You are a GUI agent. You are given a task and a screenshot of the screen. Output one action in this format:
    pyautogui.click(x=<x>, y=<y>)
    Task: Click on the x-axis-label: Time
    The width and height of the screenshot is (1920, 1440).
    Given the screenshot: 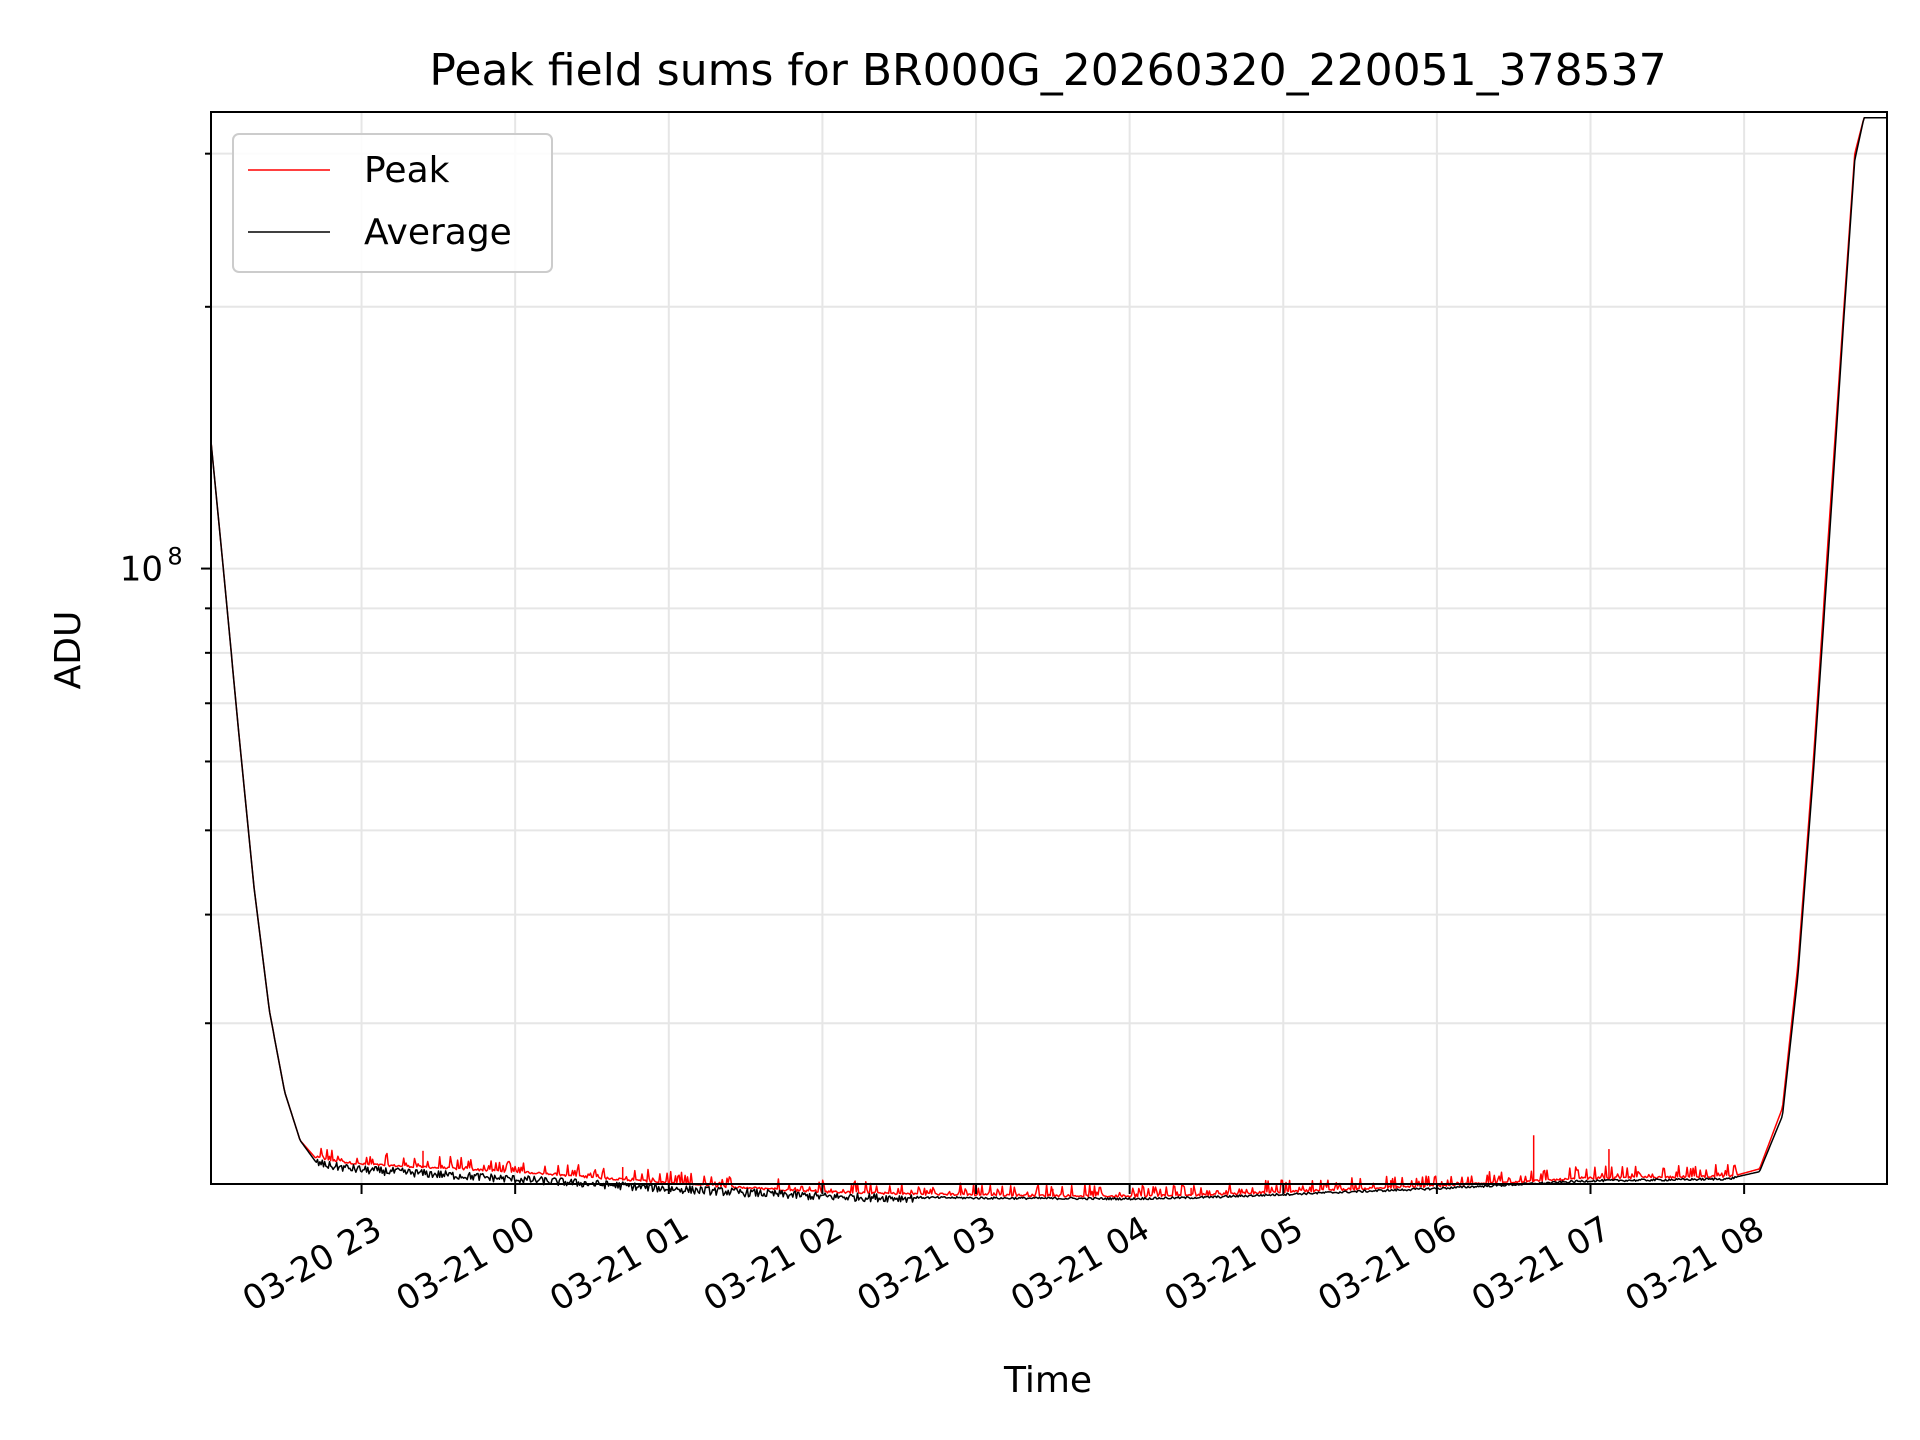 What is the action you would take?
    pyautogui.click(x=1047, y=1380)
    